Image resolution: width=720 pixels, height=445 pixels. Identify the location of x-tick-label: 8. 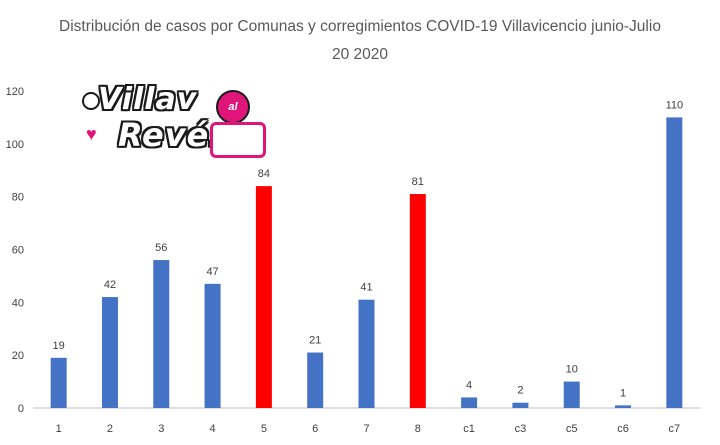
(418, 429).